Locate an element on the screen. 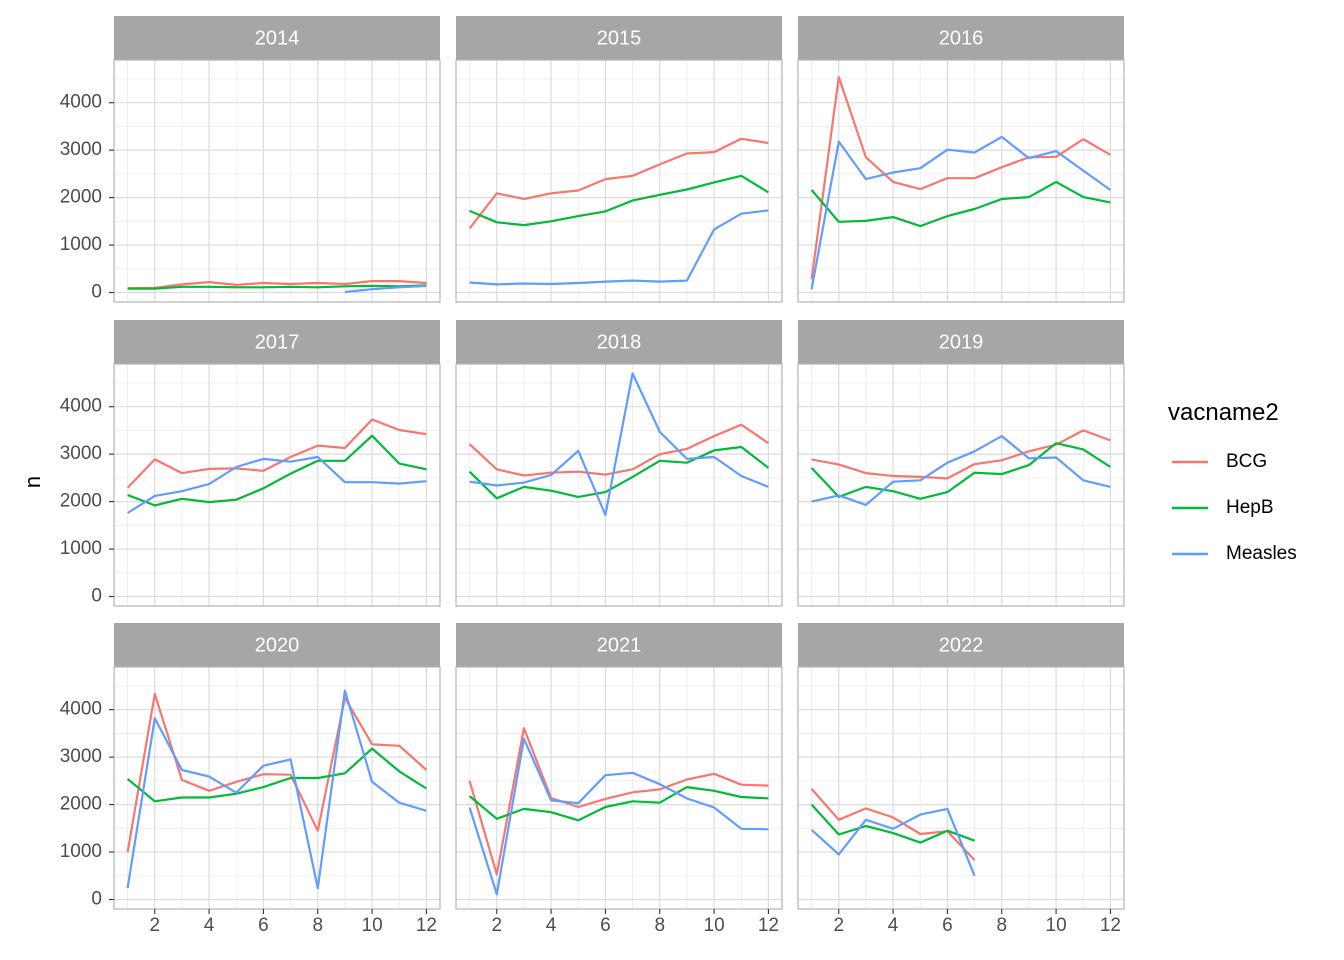 The width and height of the screenshot is (1344, 960). facet-panel-2019: 2019 is located at coordinates (961, 463).